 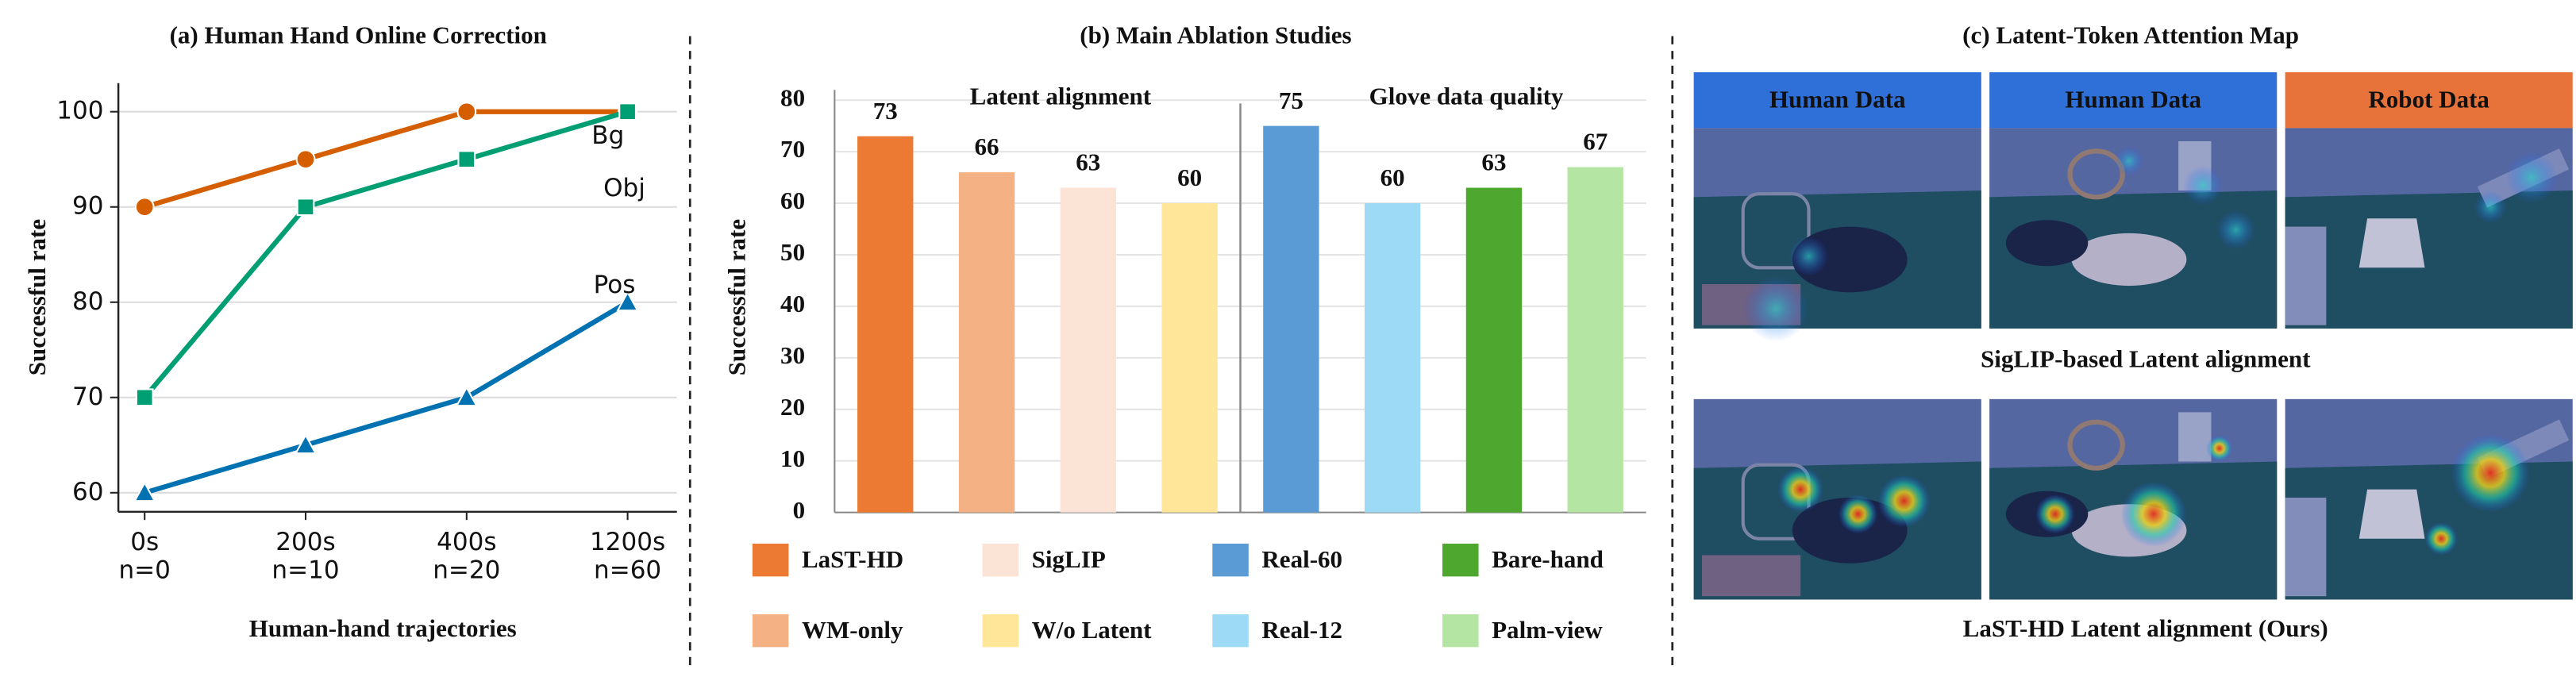 What do you see at coordinates (792, 252) in the screenshot?
I see `y-tick-label: 50` at bounding box center [792, 252].